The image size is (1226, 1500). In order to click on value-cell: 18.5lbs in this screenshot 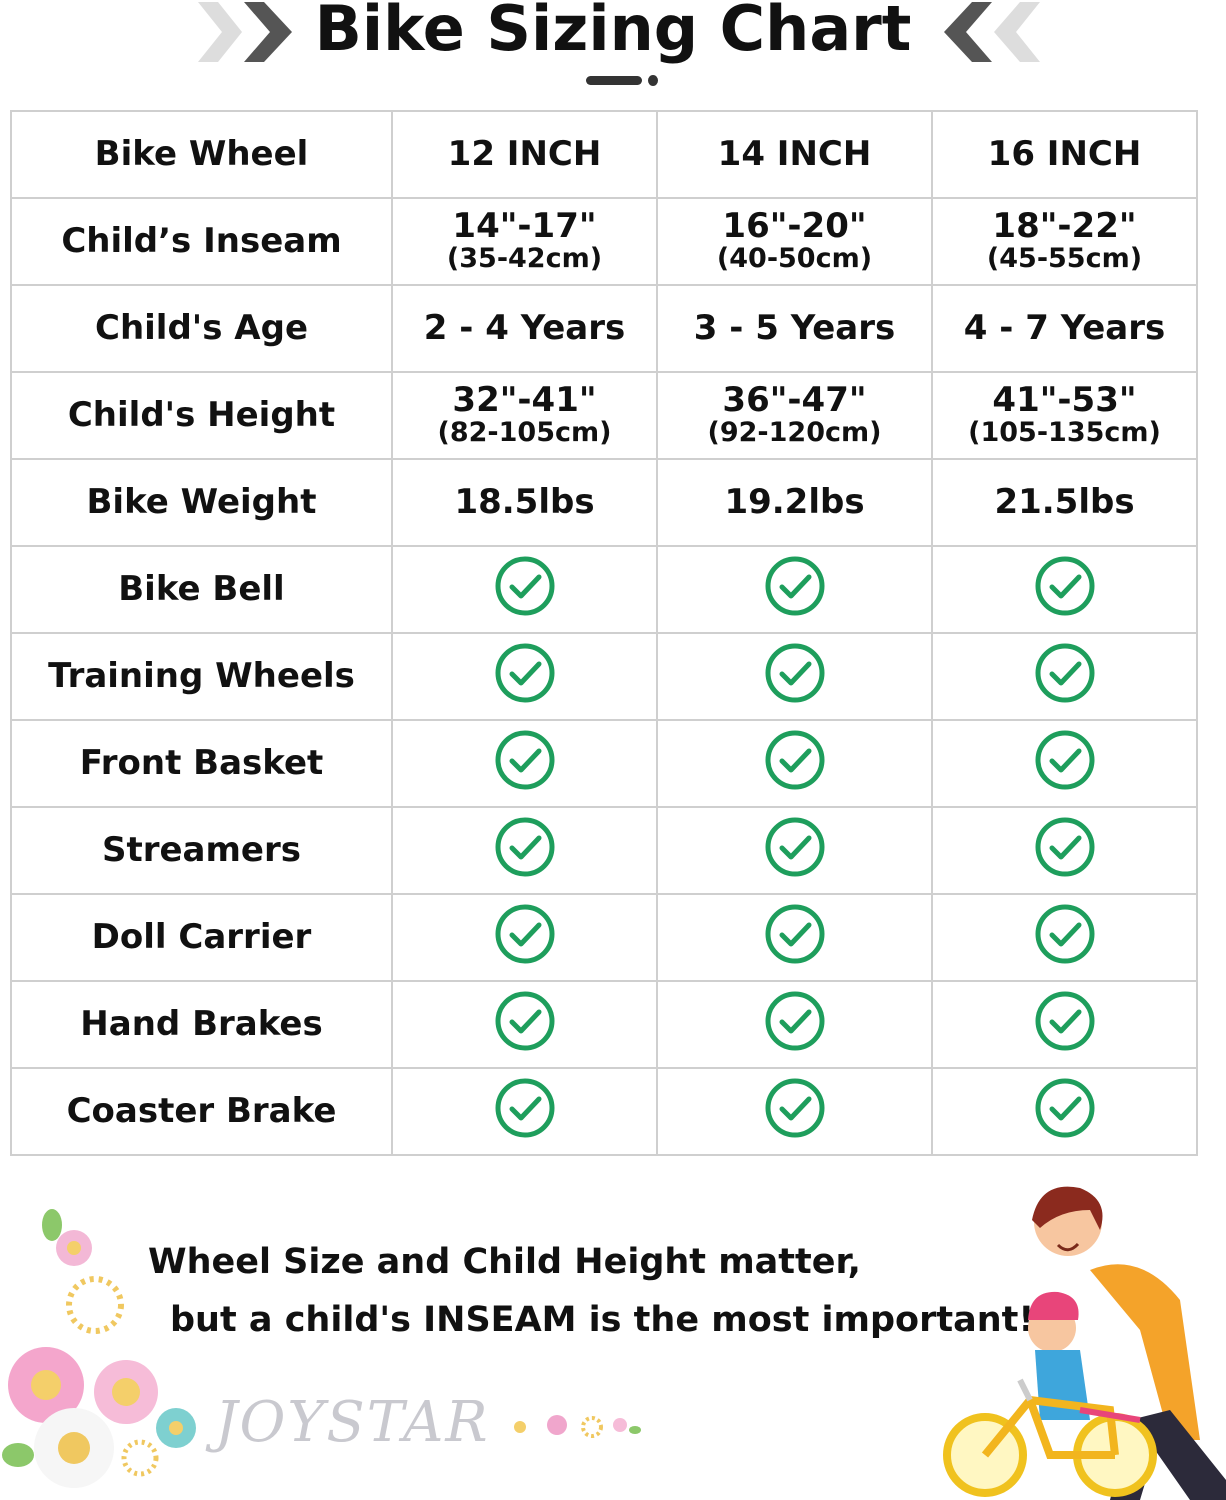, I will do `click(524, 502)`.